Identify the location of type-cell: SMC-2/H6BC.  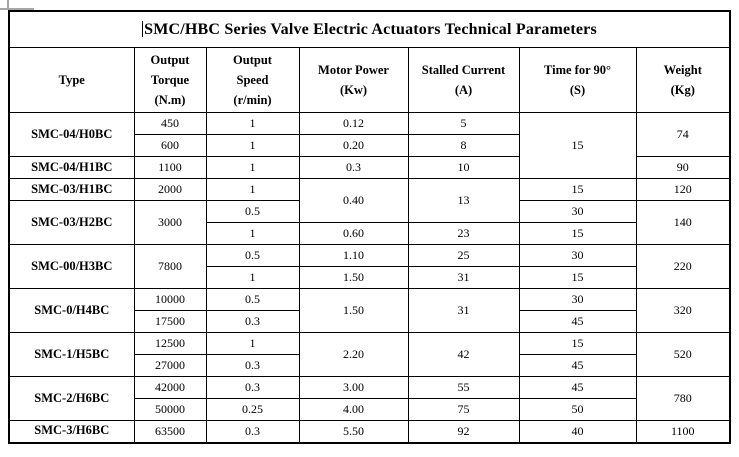
(71, 398).